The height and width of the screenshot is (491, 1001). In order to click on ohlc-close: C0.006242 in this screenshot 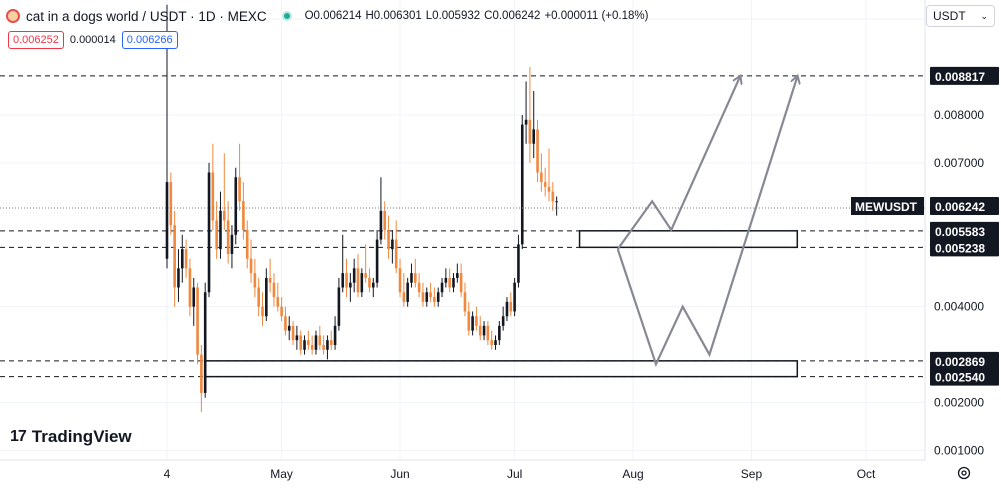, I will do `click(512, 16)`.